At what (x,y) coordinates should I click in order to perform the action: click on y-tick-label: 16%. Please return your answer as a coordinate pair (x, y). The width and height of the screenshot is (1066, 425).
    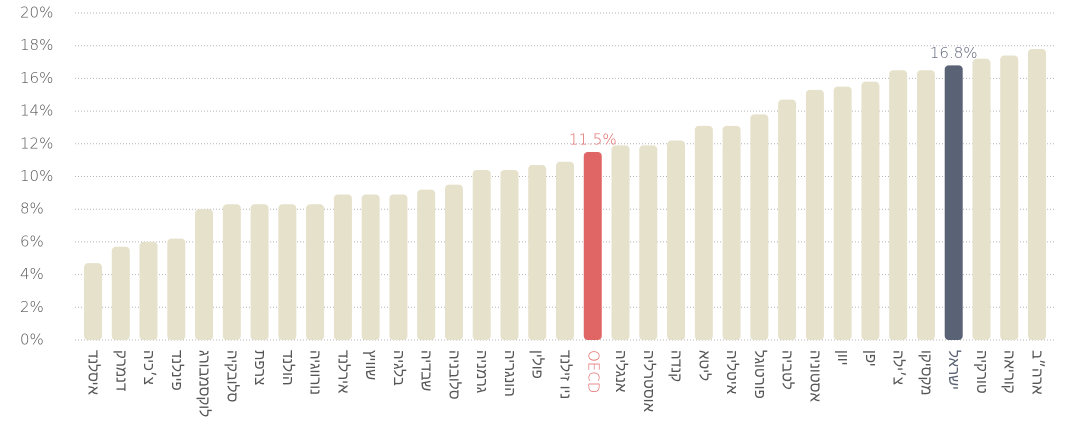
    Looking at the image, I should click on (36, 78).